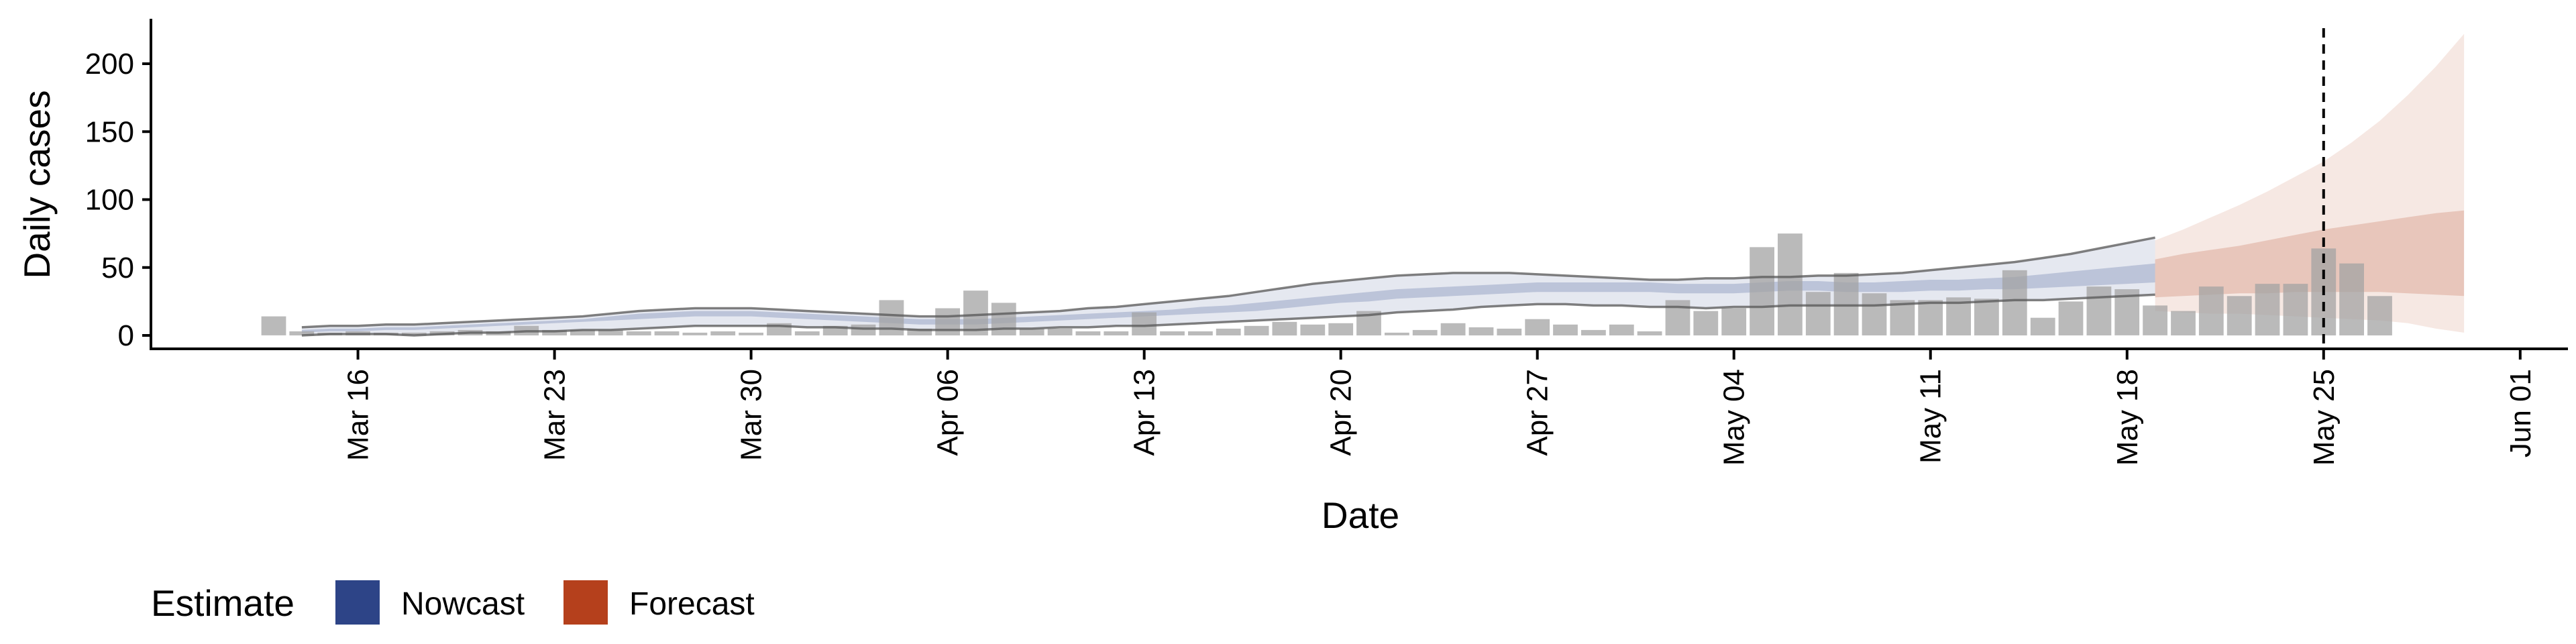 Image resolution: width=2576 pixels, height=644 pixels. I want to click on legend-swatch-forecast, so click(586, 602).